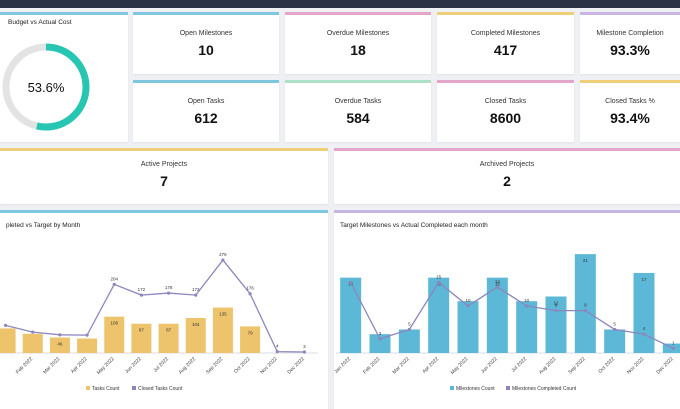 This screenshot has width=680, height=409. What do you see at coordinates (508, 388) in the screenshot?
I see `legend-swatch-line` at bounding box center [508, 388].